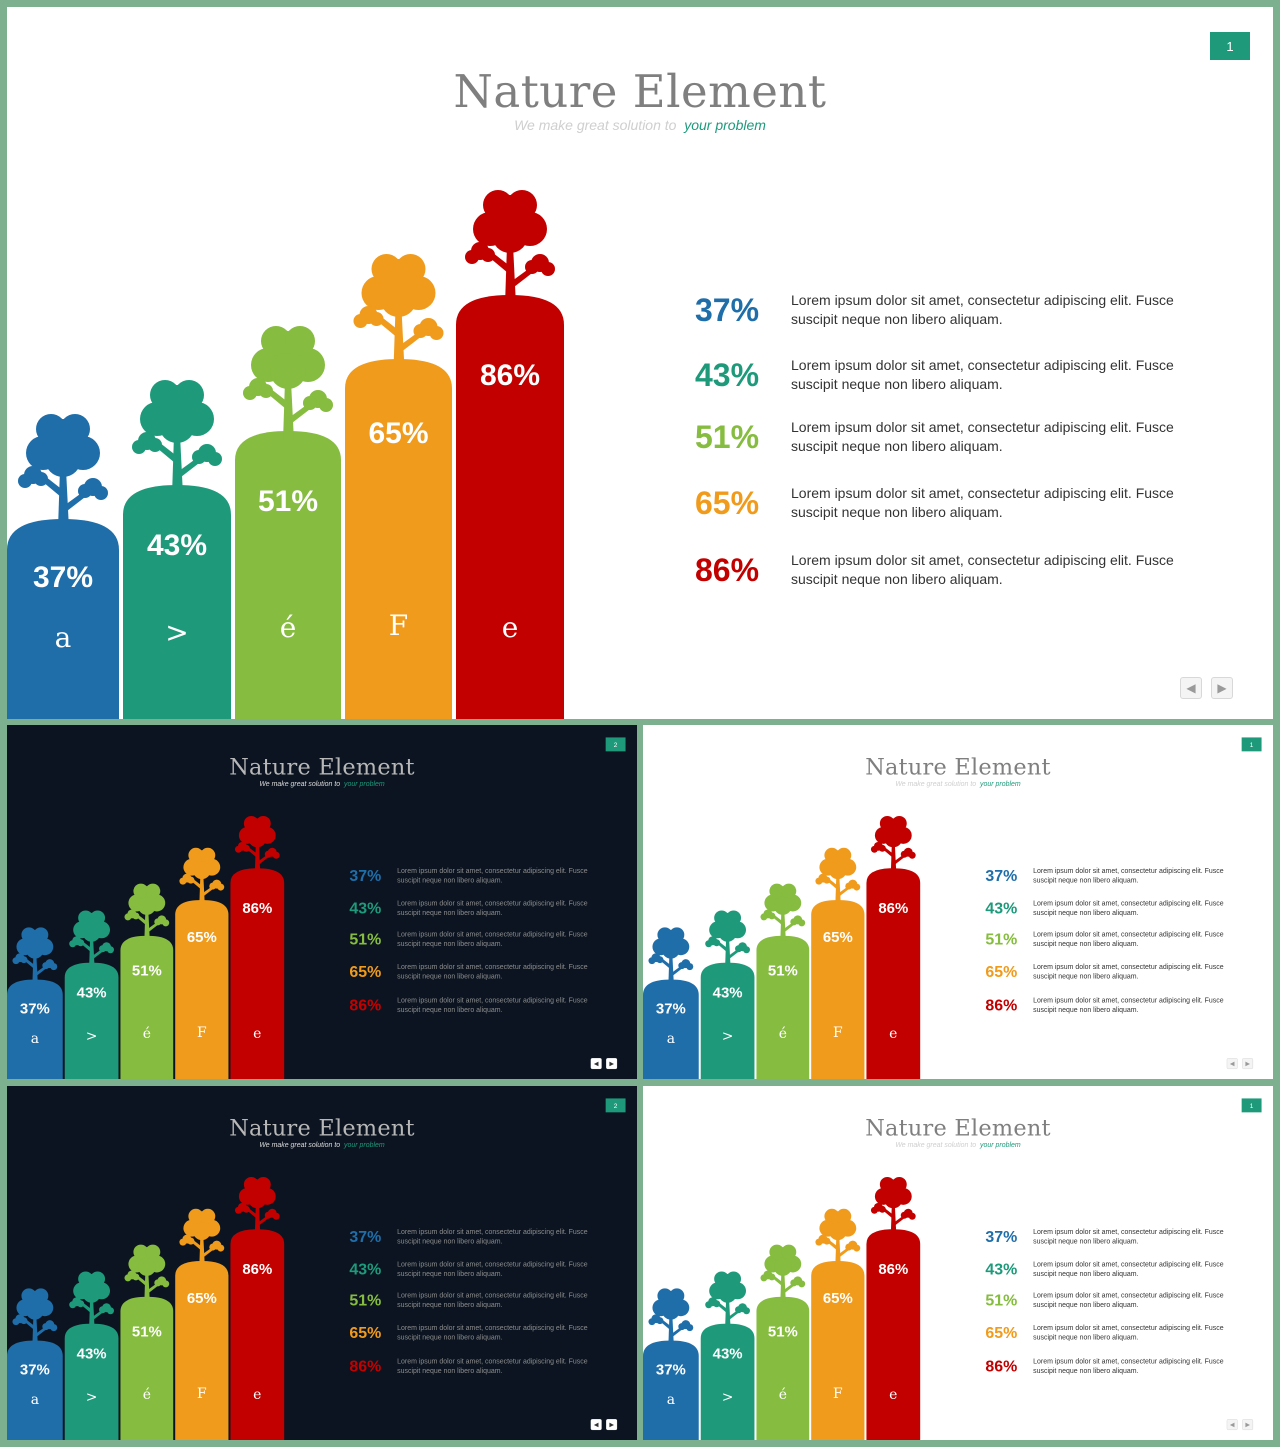  I want to click on tree-bar-chart: 37% a 43% >51% é 65% F 86% e, so click(782, 1308).